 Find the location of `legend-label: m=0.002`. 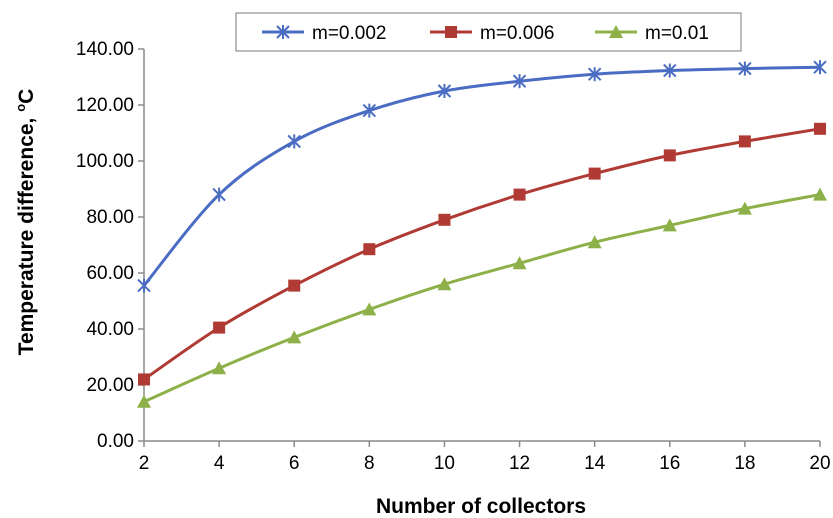

legend-label: m=0.002 is located at coordinates (349, 33).